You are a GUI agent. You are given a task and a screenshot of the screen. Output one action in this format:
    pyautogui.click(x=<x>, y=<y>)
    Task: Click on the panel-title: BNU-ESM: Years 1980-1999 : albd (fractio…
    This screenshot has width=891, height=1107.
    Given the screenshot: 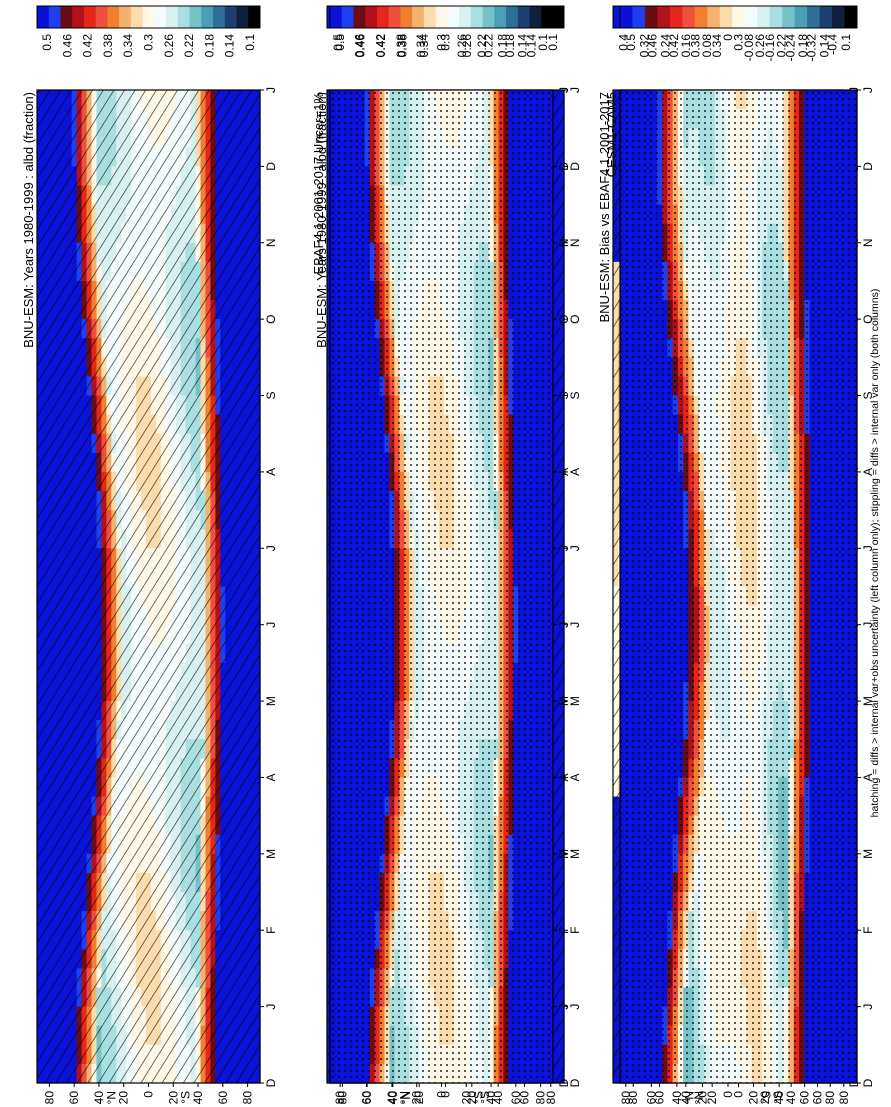 What is the action you would take?
    pyautogui.click(x=28, y=220)
    